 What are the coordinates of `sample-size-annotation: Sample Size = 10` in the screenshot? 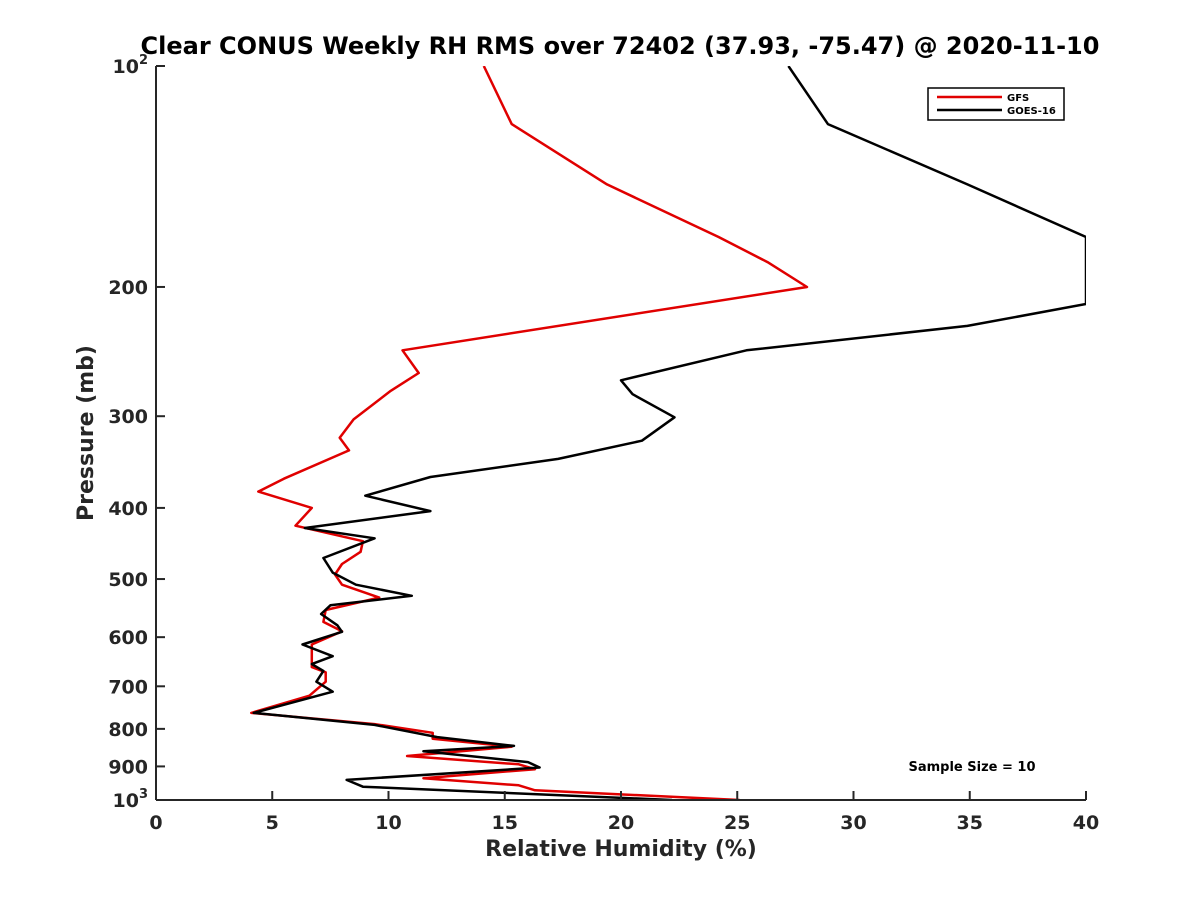 It's located at (971, 767).